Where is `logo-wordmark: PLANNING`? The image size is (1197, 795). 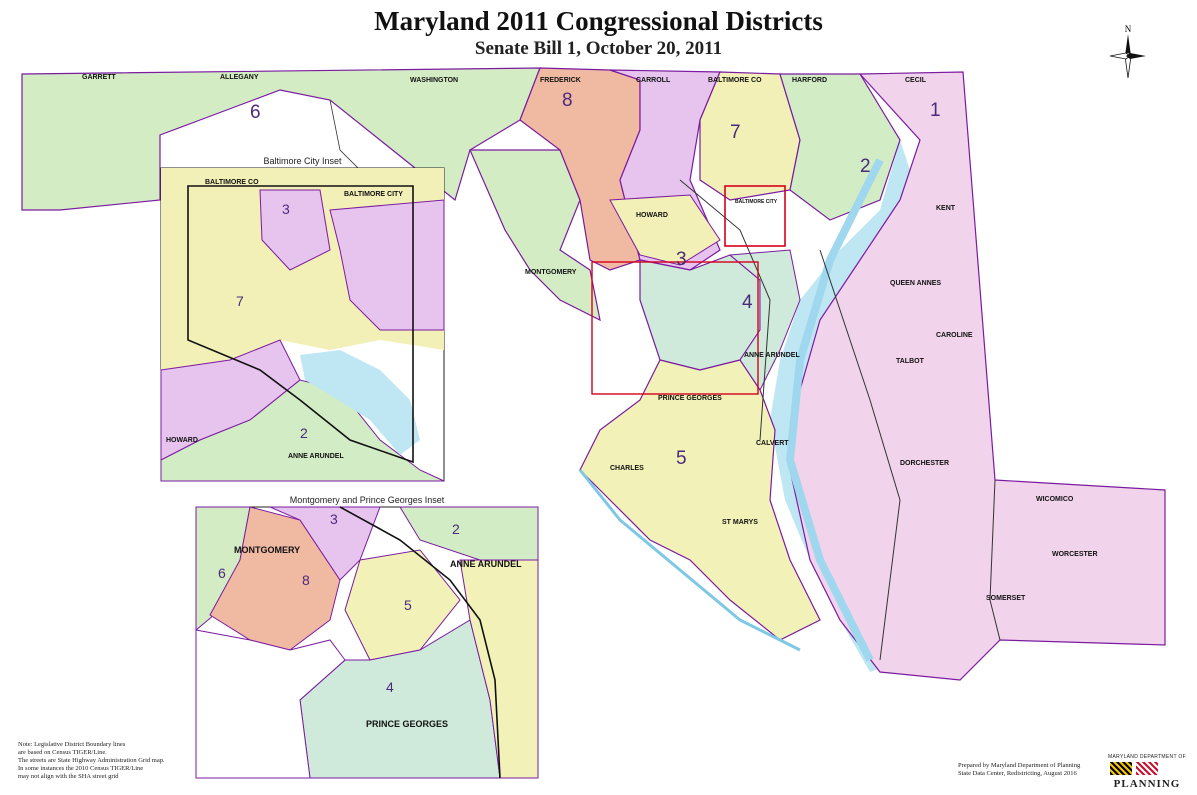 logo-wordmark: PLANNING is located at coordinates (1147, 784).